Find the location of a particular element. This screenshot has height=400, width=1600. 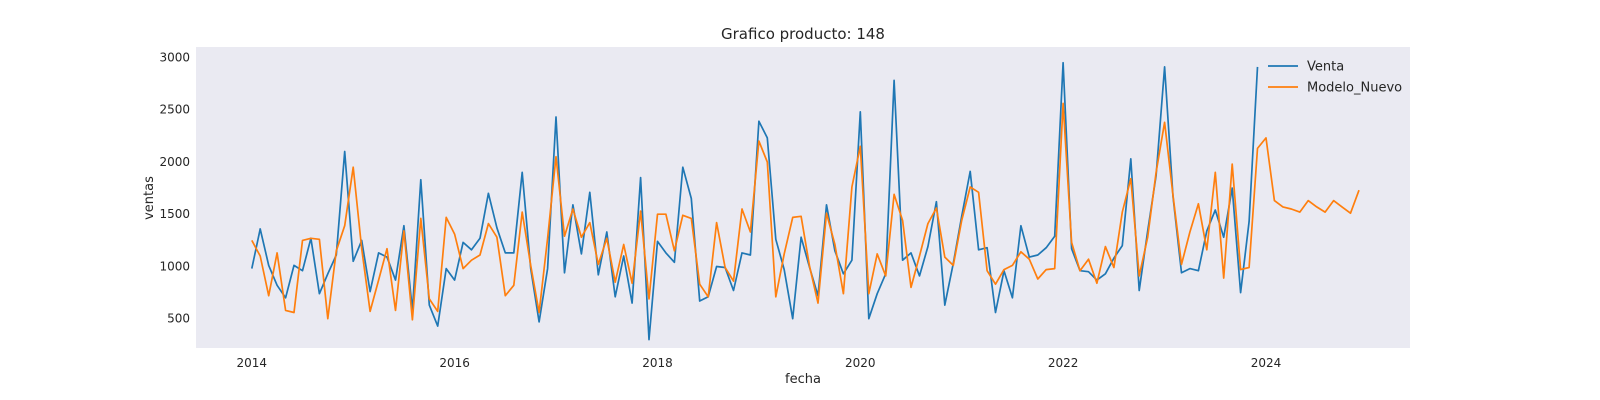

y-tick-label: 2500 is located at coordinates (174, 110).